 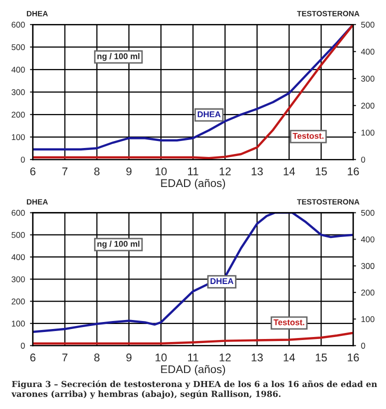 I want to click on text: Testost., so click(x=308, y=135).